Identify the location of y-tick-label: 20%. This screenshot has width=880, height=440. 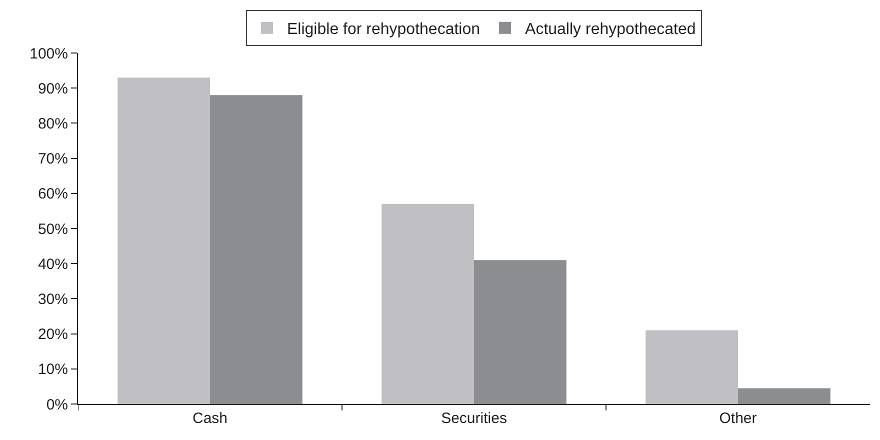
(53, 335).